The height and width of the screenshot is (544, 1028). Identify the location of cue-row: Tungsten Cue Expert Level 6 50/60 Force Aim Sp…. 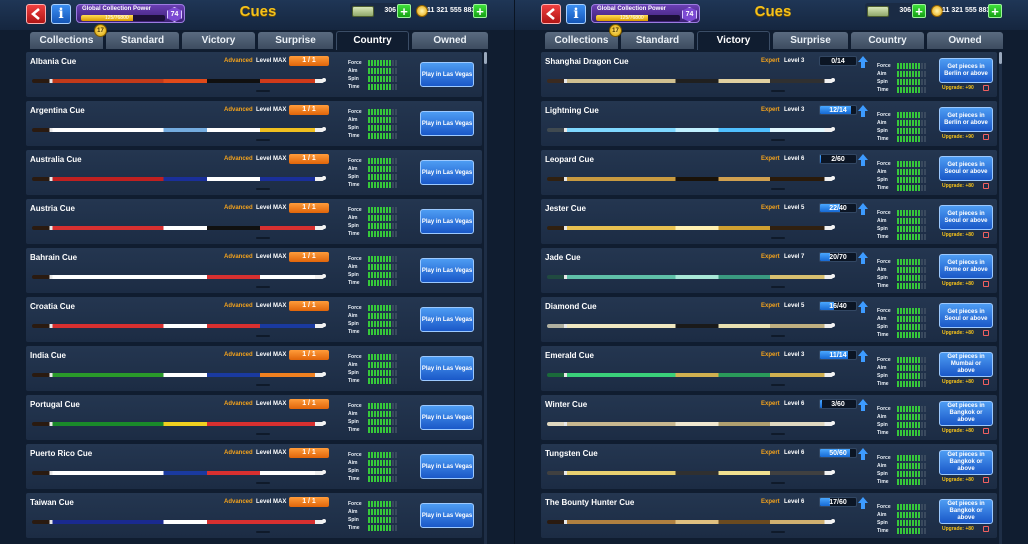
(769, 466).